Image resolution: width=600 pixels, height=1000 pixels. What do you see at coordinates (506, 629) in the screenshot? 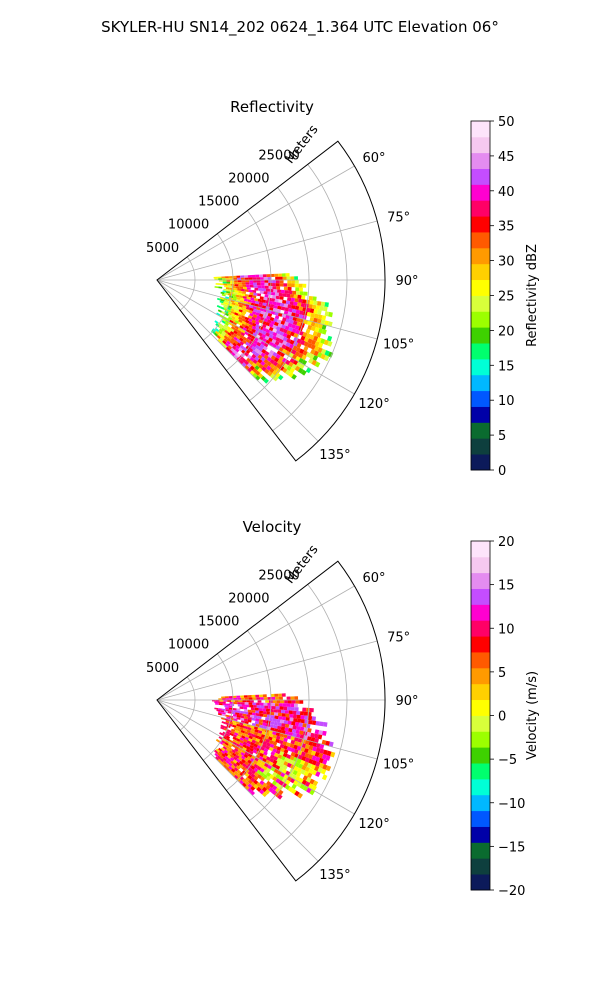
I see `colorbar-tick-label: 10` at bounding box center [506, 629].